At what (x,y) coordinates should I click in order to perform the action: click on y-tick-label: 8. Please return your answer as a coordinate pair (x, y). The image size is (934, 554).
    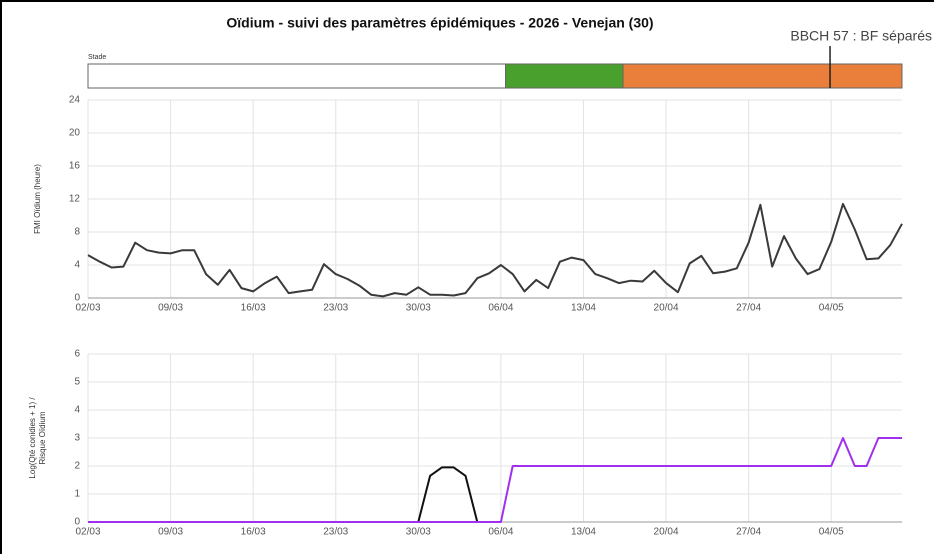
    Looking at the image, I should click on (77, 232).